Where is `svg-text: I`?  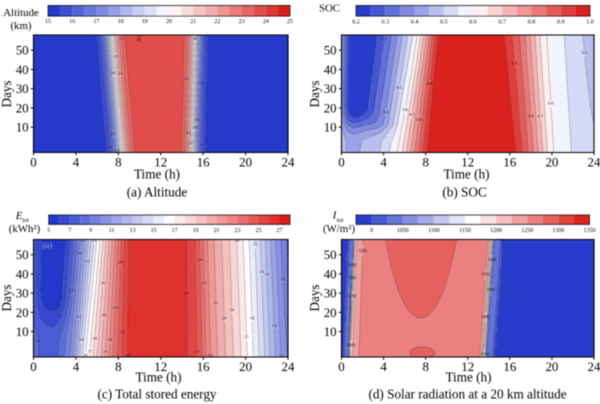 svg-text: I is located at coordinates (335, 216).